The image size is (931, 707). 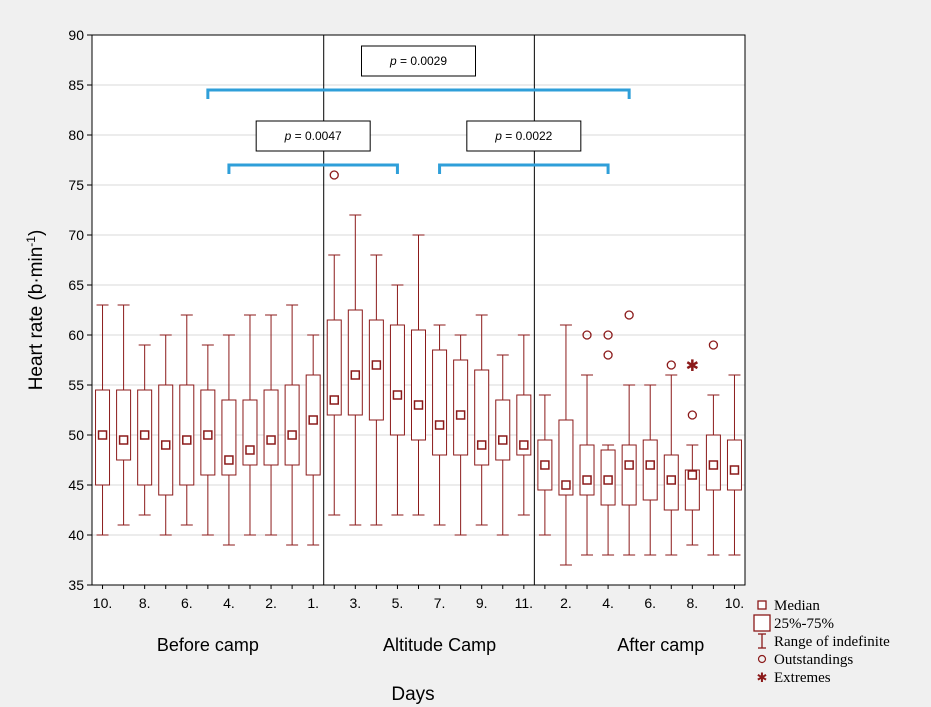 What do you see at coordinates (523, 136) in the screenshot?
I see `p-value-label: p = 0.0022` at bounding box center [523, 136].